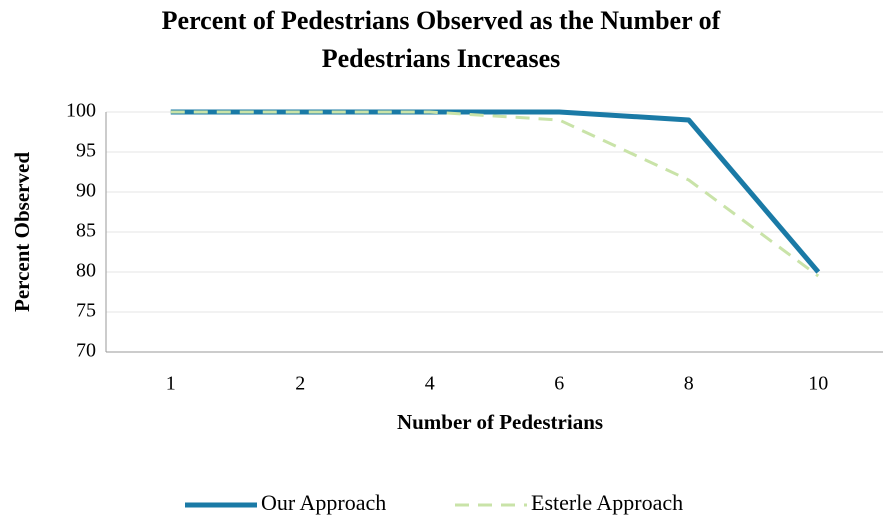 This screenshot has height=525, width=883. What do you see at coordinates (818, 384) in the screenshot?
I see `x-tick-label: 10` at bounding box center [818, 384].